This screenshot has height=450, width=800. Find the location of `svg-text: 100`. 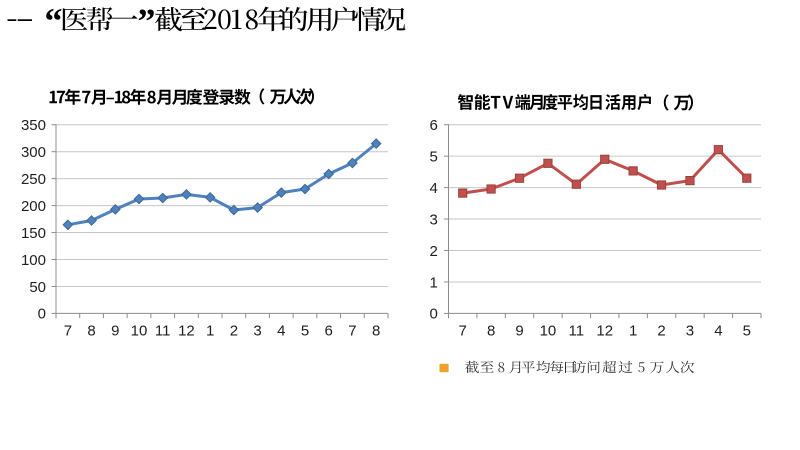

svg-text: 100 is located at coordinates (33, 260).